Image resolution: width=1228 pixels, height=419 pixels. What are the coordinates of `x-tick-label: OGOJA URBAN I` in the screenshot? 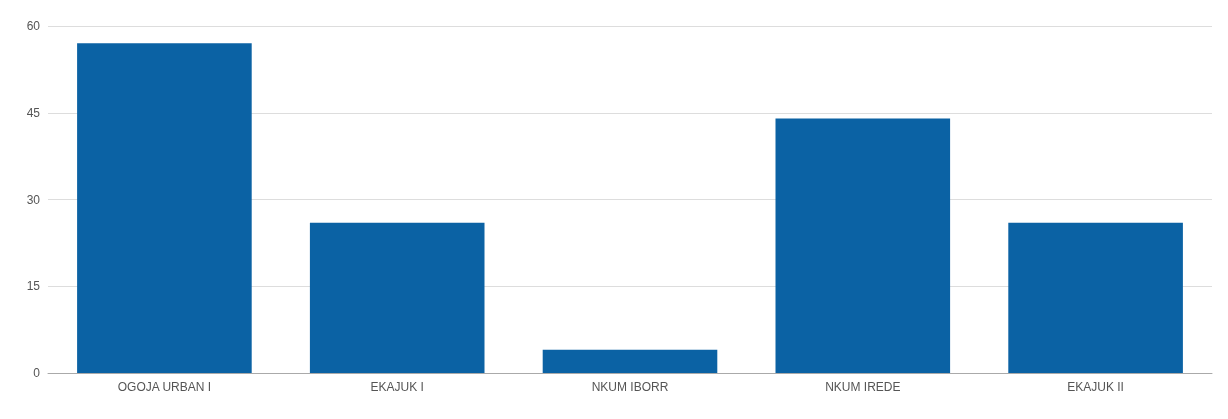 It's located at (164, 387).